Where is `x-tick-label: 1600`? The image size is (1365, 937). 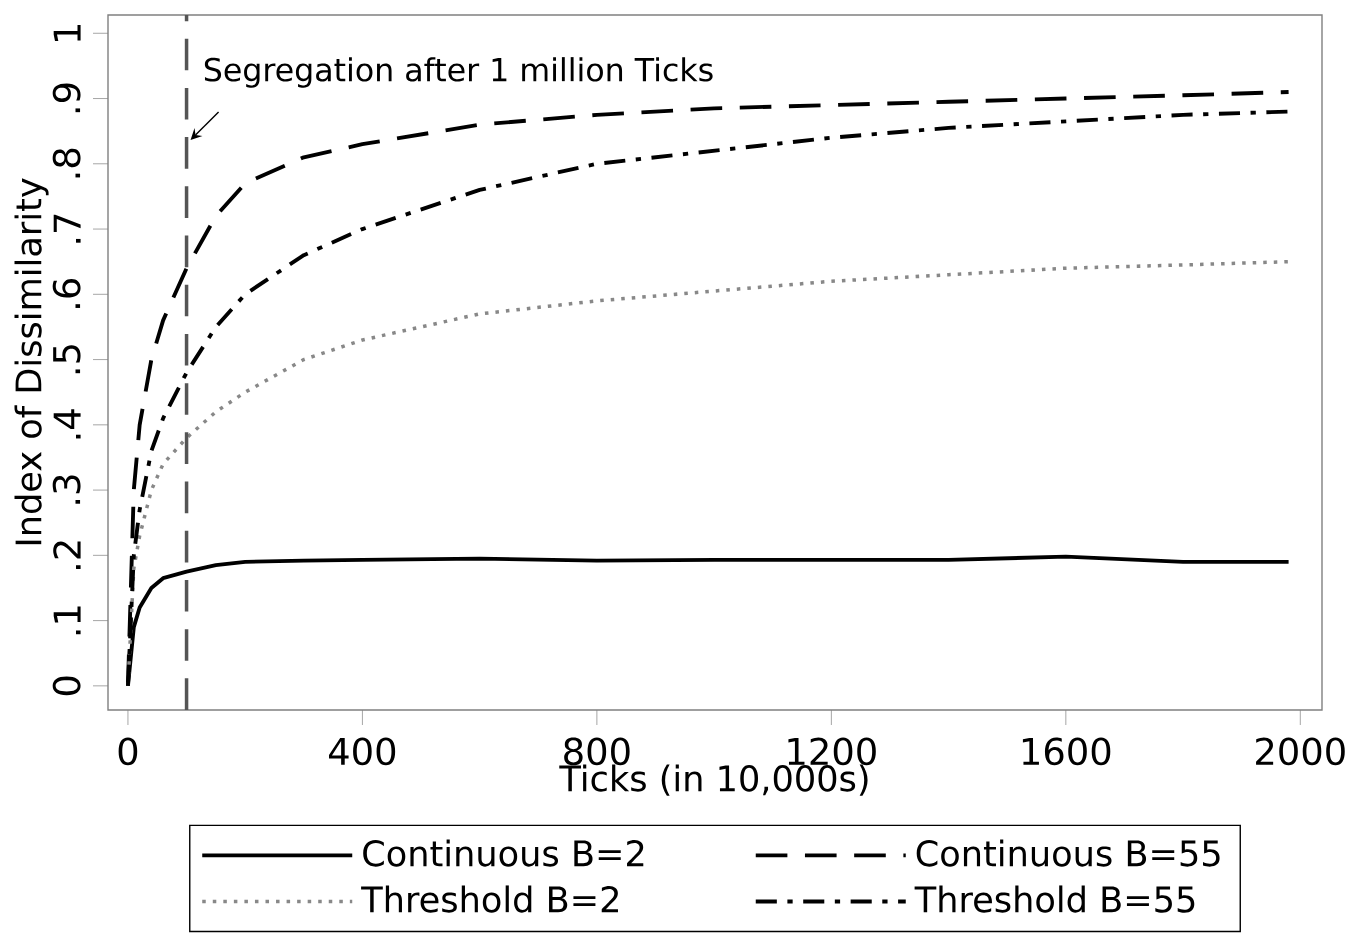 x-tick-label: 1600 is located at coordinates (1066, 751).